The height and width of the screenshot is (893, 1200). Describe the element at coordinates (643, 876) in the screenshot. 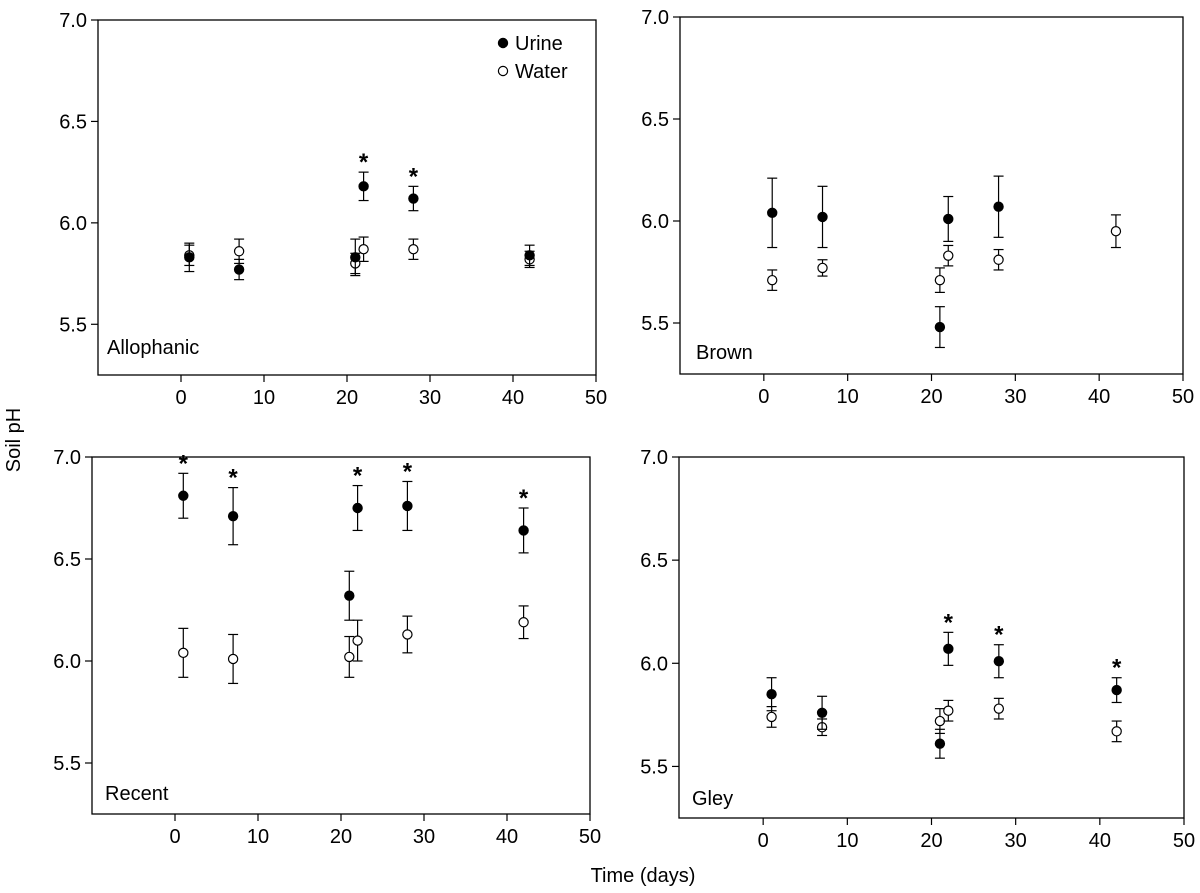

I see `x-axis-title: Time (days)` at that location.